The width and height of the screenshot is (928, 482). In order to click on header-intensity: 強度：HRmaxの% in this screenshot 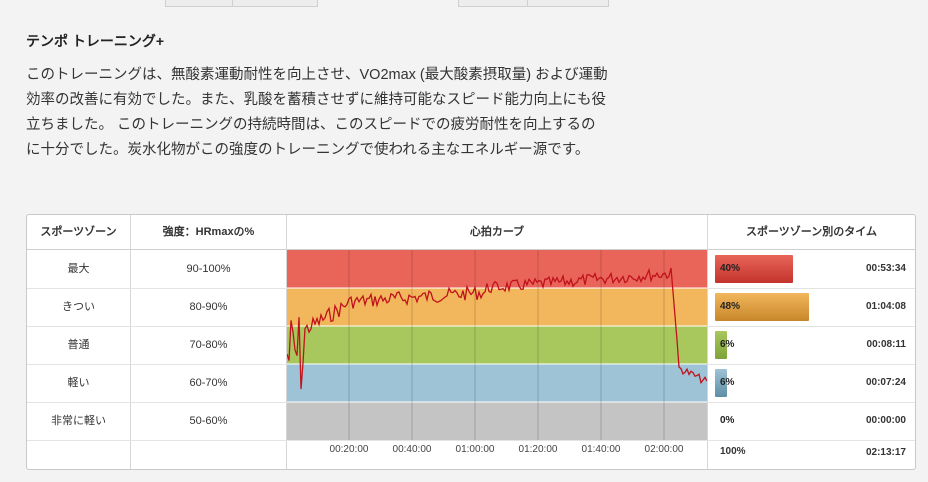, I will do `click(208, 232)`.